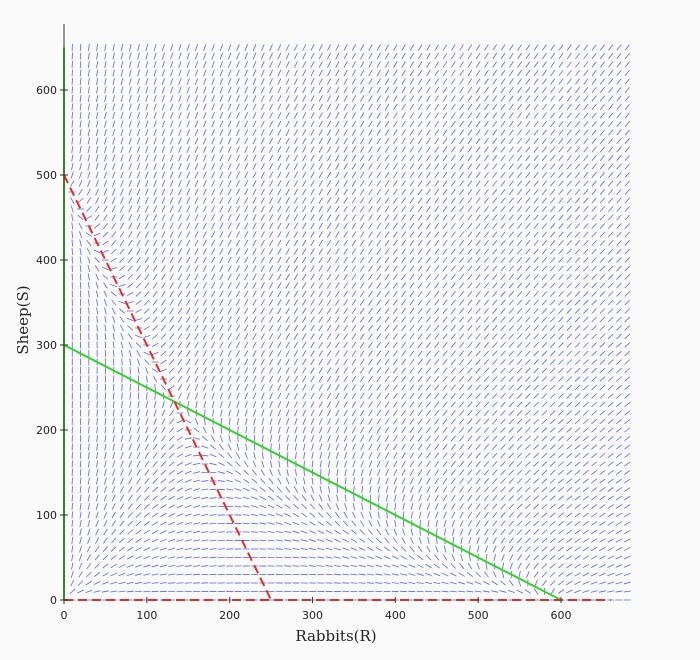  What do you see at coordinates (316, 609) in the screenshot?
I see `x-axis-ticks: 0 100 200 300 400 500 600` at bounding box center [316, 609].